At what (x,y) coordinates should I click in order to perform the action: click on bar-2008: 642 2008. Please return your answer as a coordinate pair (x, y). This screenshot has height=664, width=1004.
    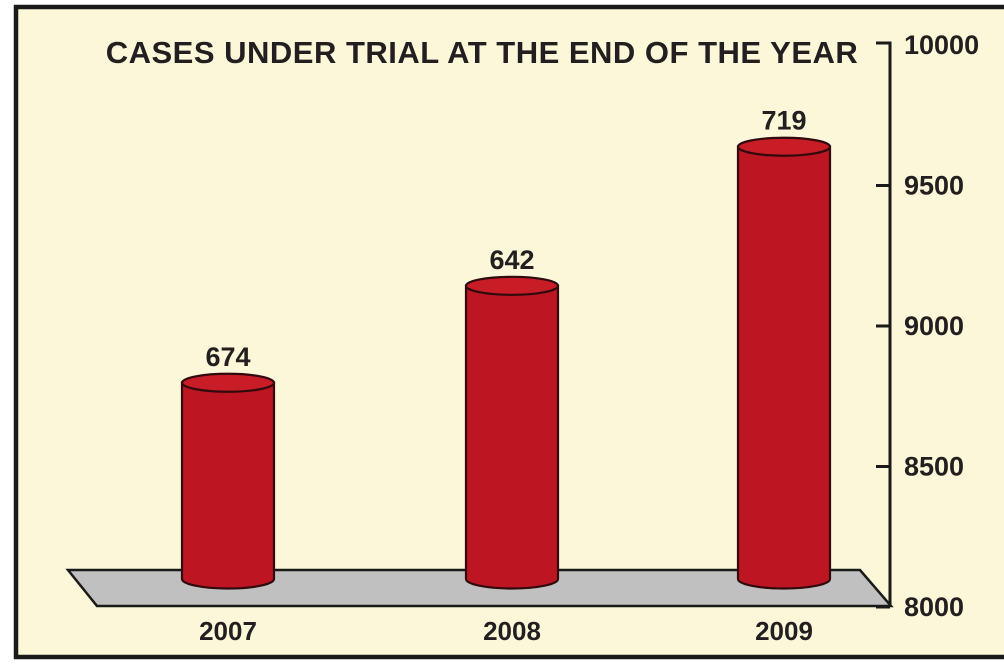
    Looking at the image, I should click on (512, 445).